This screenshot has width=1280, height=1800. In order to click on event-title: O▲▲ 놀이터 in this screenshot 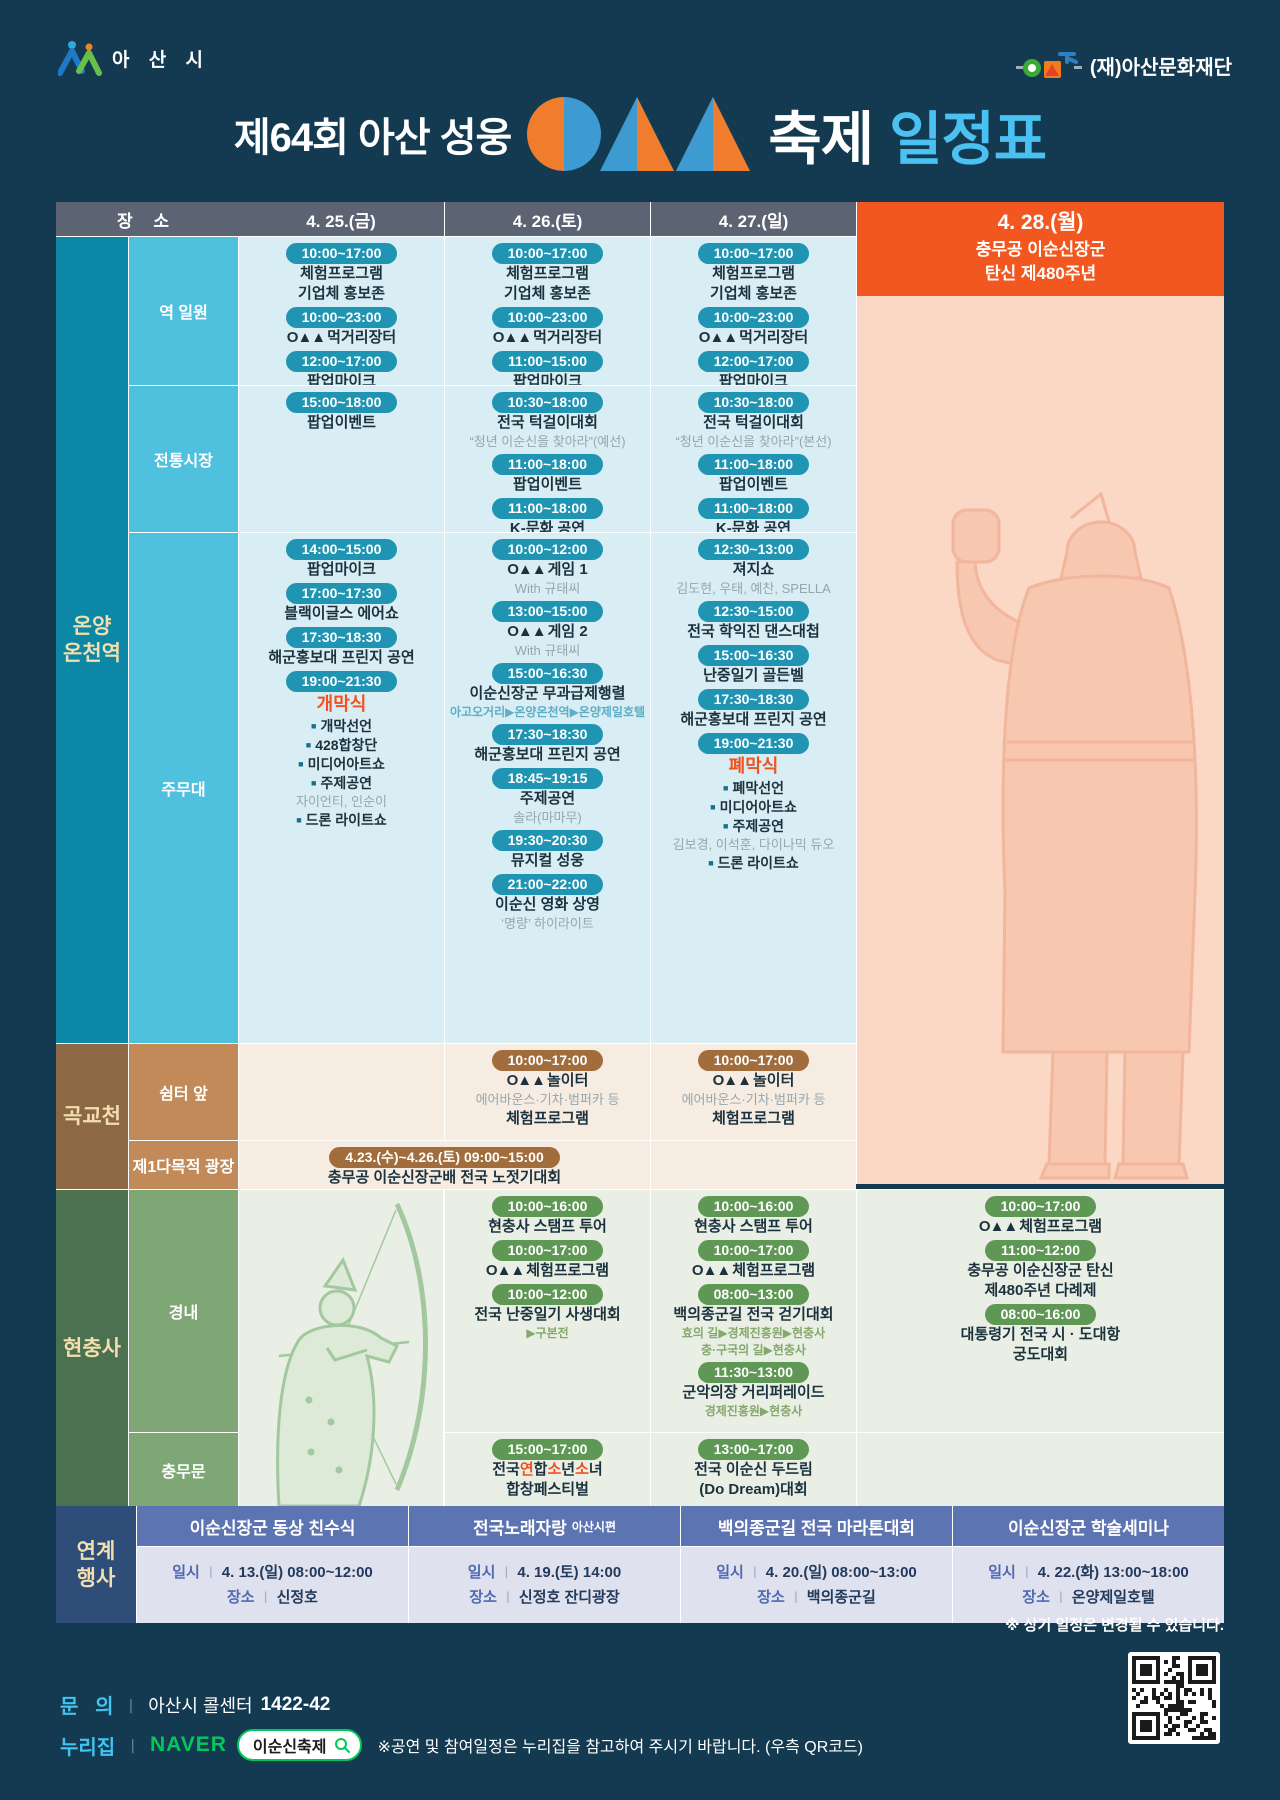, I will do `click(547, 1080)`.